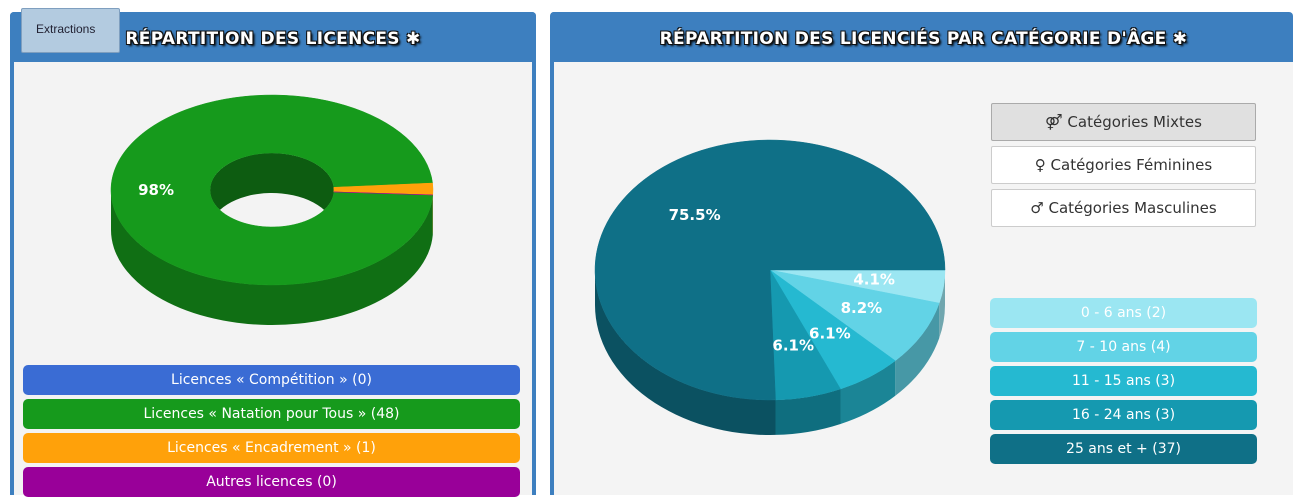 The height and width of the screenshot is (497, 1293). I want to click on filter-button: ♀ Catégories Féminines, so click(1123, 165).